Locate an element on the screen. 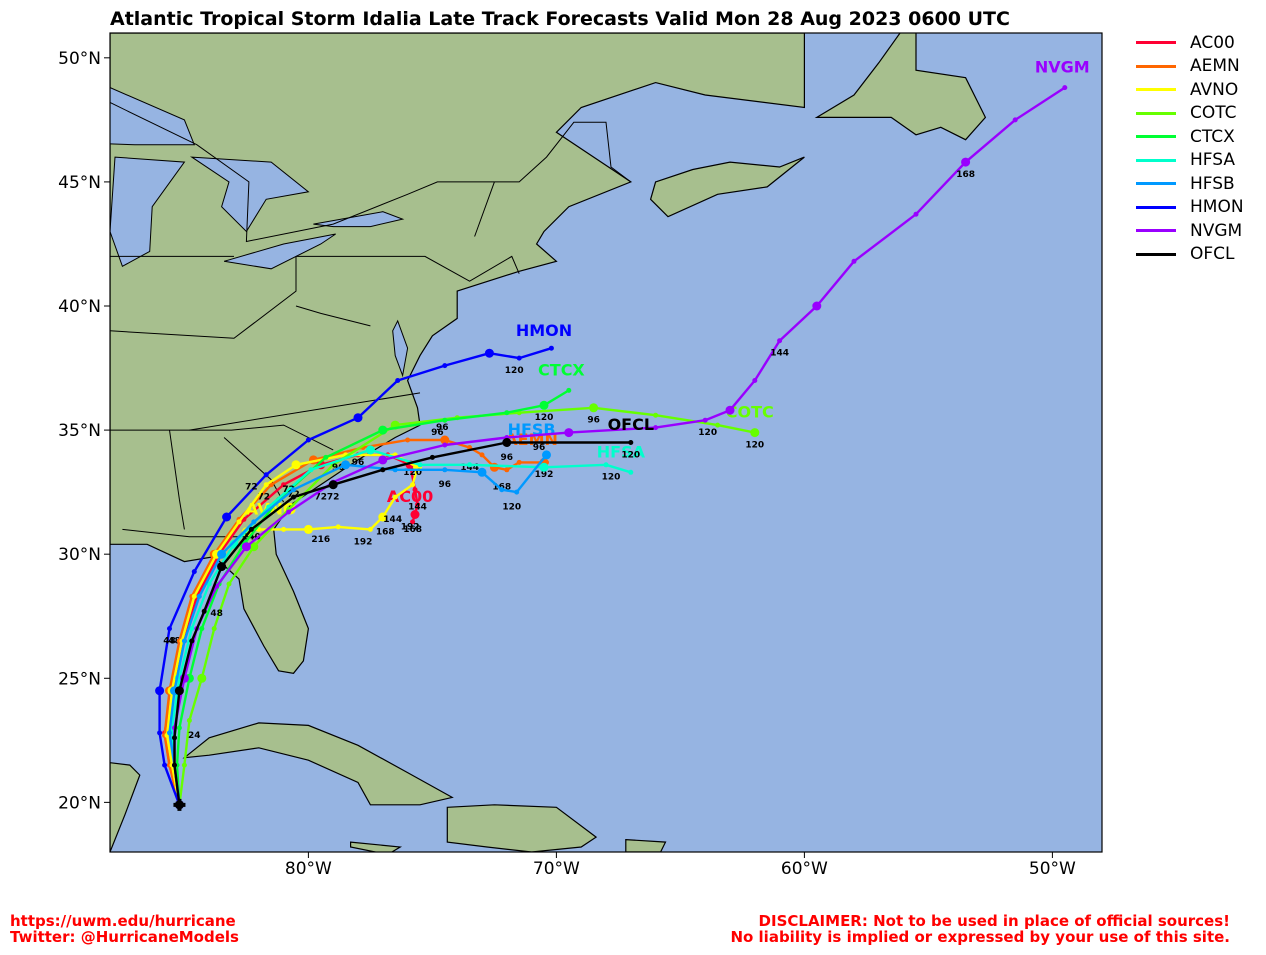 The height and width of the screenshot is (955, 1266). twitter-handle: Twitter: @HurricaneModels is located at coordinates (124, 937).